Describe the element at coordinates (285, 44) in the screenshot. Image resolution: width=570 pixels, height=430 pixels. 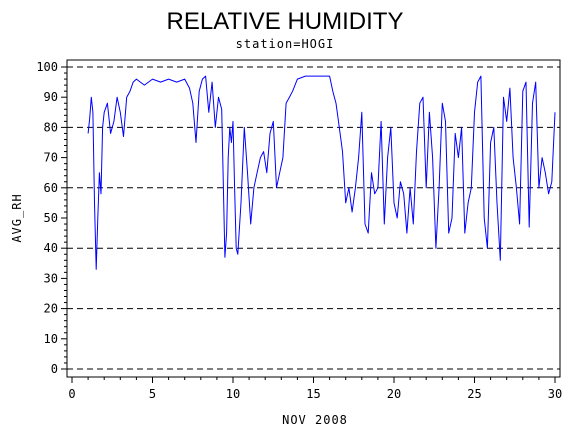
I see `chart-subtitle: station=HOGI` at that location.